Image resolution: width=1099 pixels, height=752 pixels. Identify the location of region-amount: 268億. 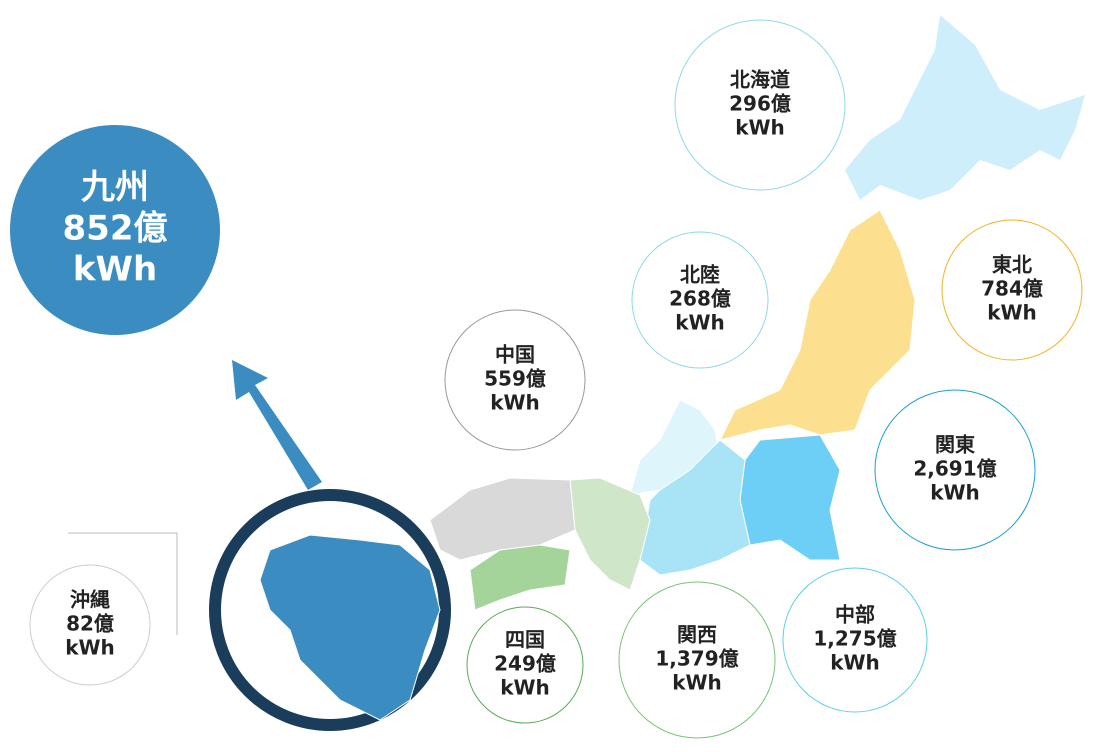
(700, 299).